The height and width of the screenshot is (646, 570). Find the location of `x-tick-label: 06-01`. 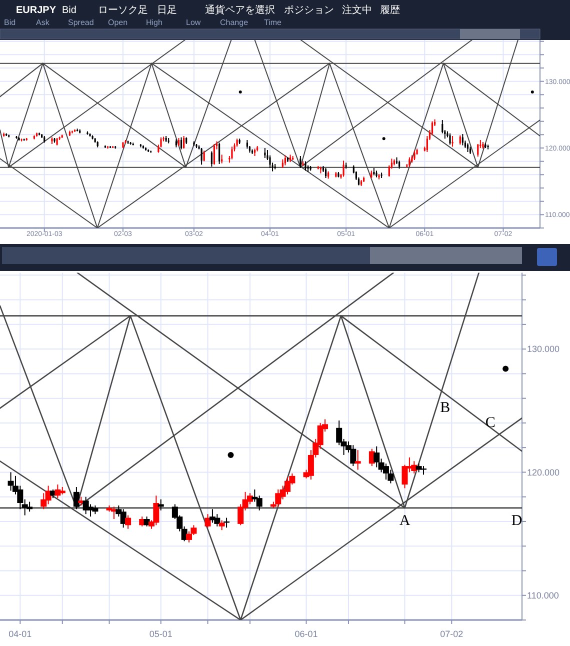

x-tick-label: 06-01 is located at coordinates (306, 634).